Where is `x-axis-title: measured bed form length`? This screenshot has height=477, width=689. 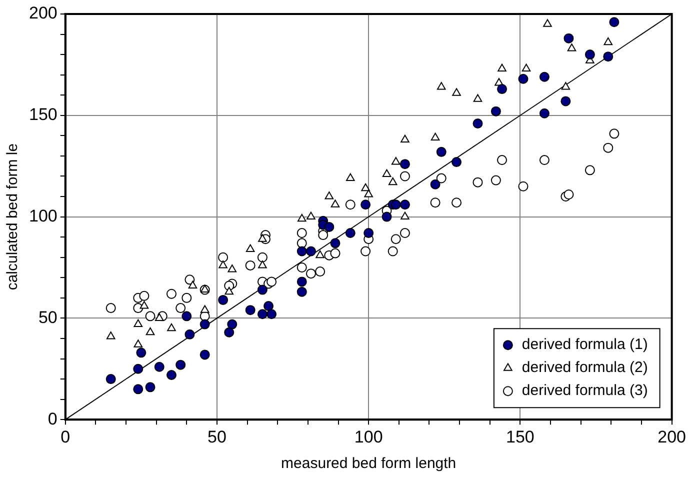
x-axis-title: measured bed form length is located at coordinates (368, 463).